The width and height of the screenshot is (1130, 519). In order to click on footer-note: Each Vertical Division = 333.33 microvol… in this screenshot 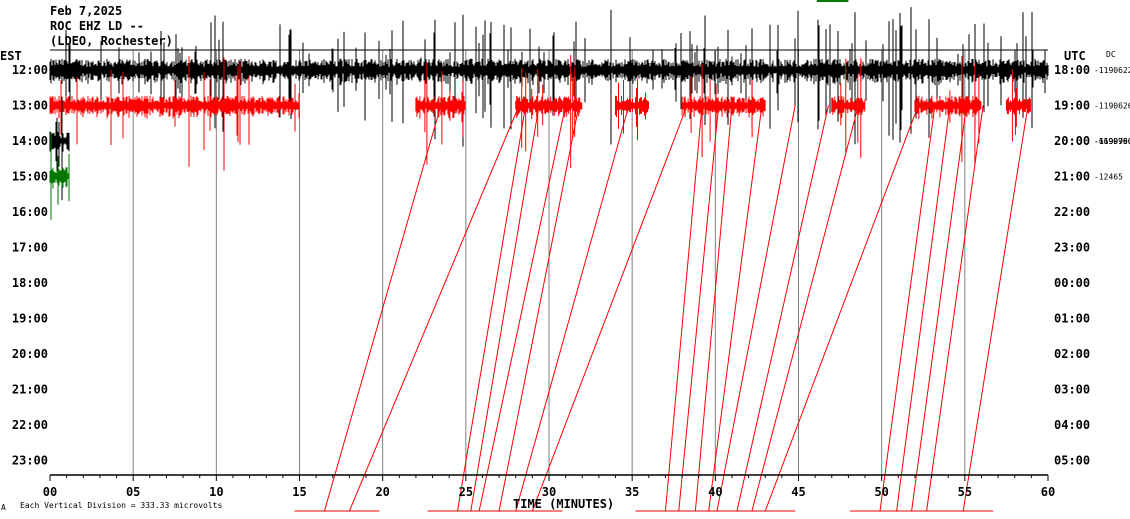, I will do `click(121, 505)`.